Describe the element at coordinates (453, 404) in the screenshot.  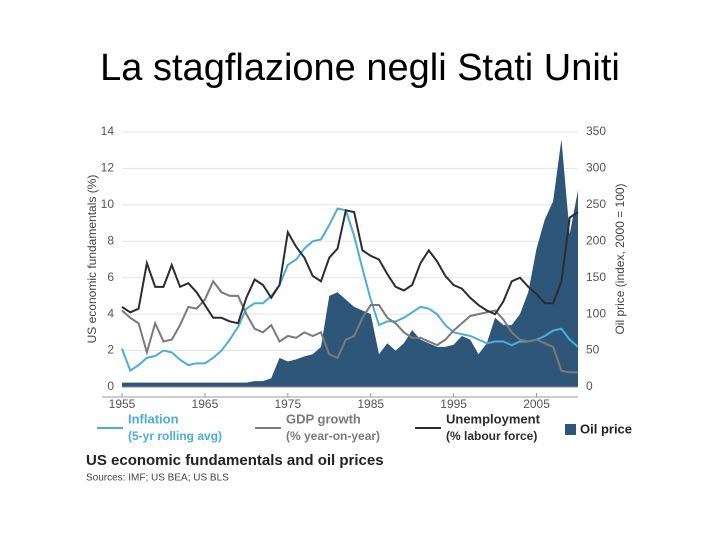
I see `x-tick-label: 1995` at that location.